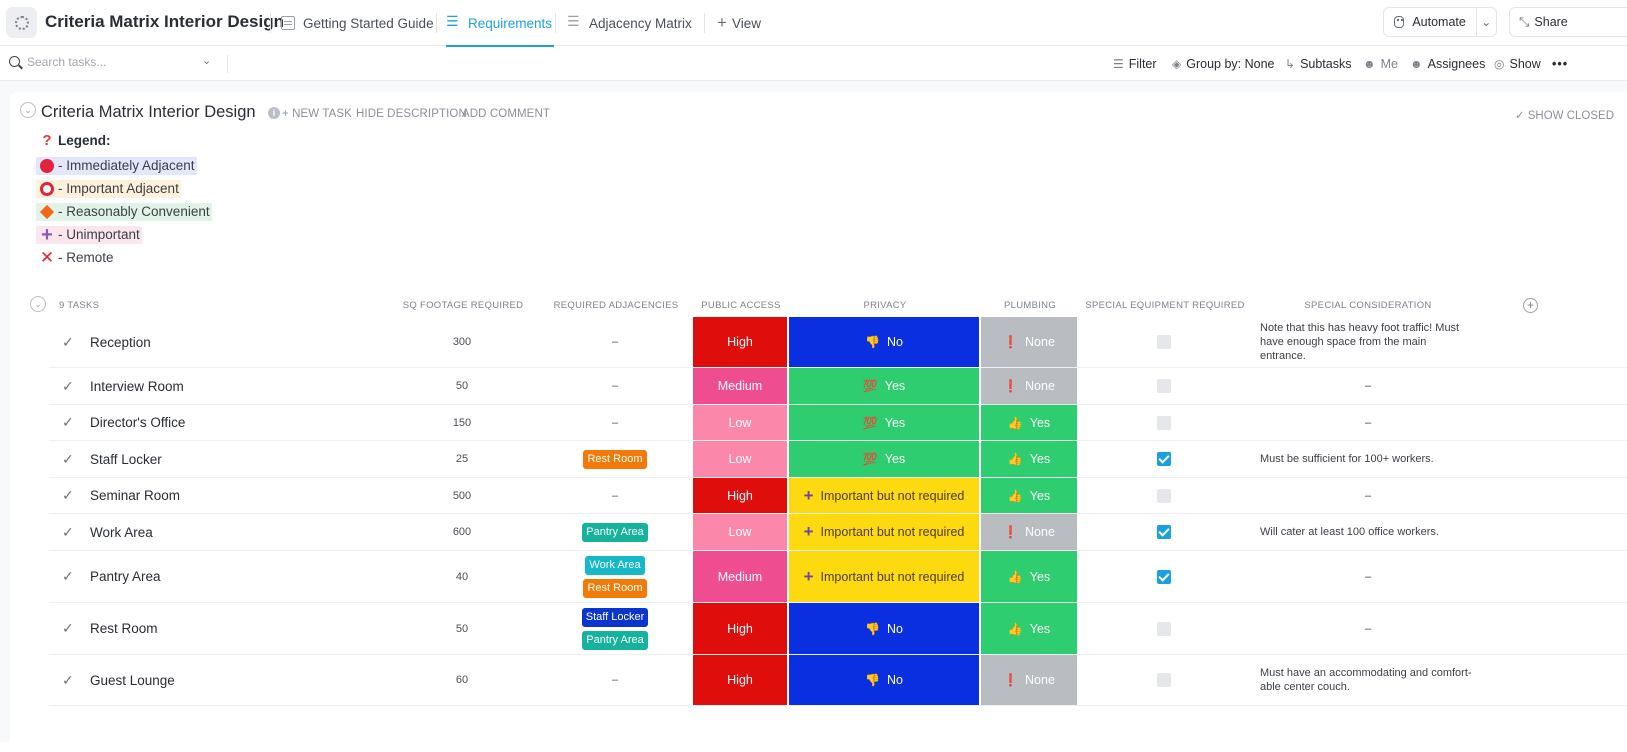  What do you see at coordinates (1380, 63) in the screenshot?
I see `me-button: ☻ Me` at bounding box center [1380, 63].